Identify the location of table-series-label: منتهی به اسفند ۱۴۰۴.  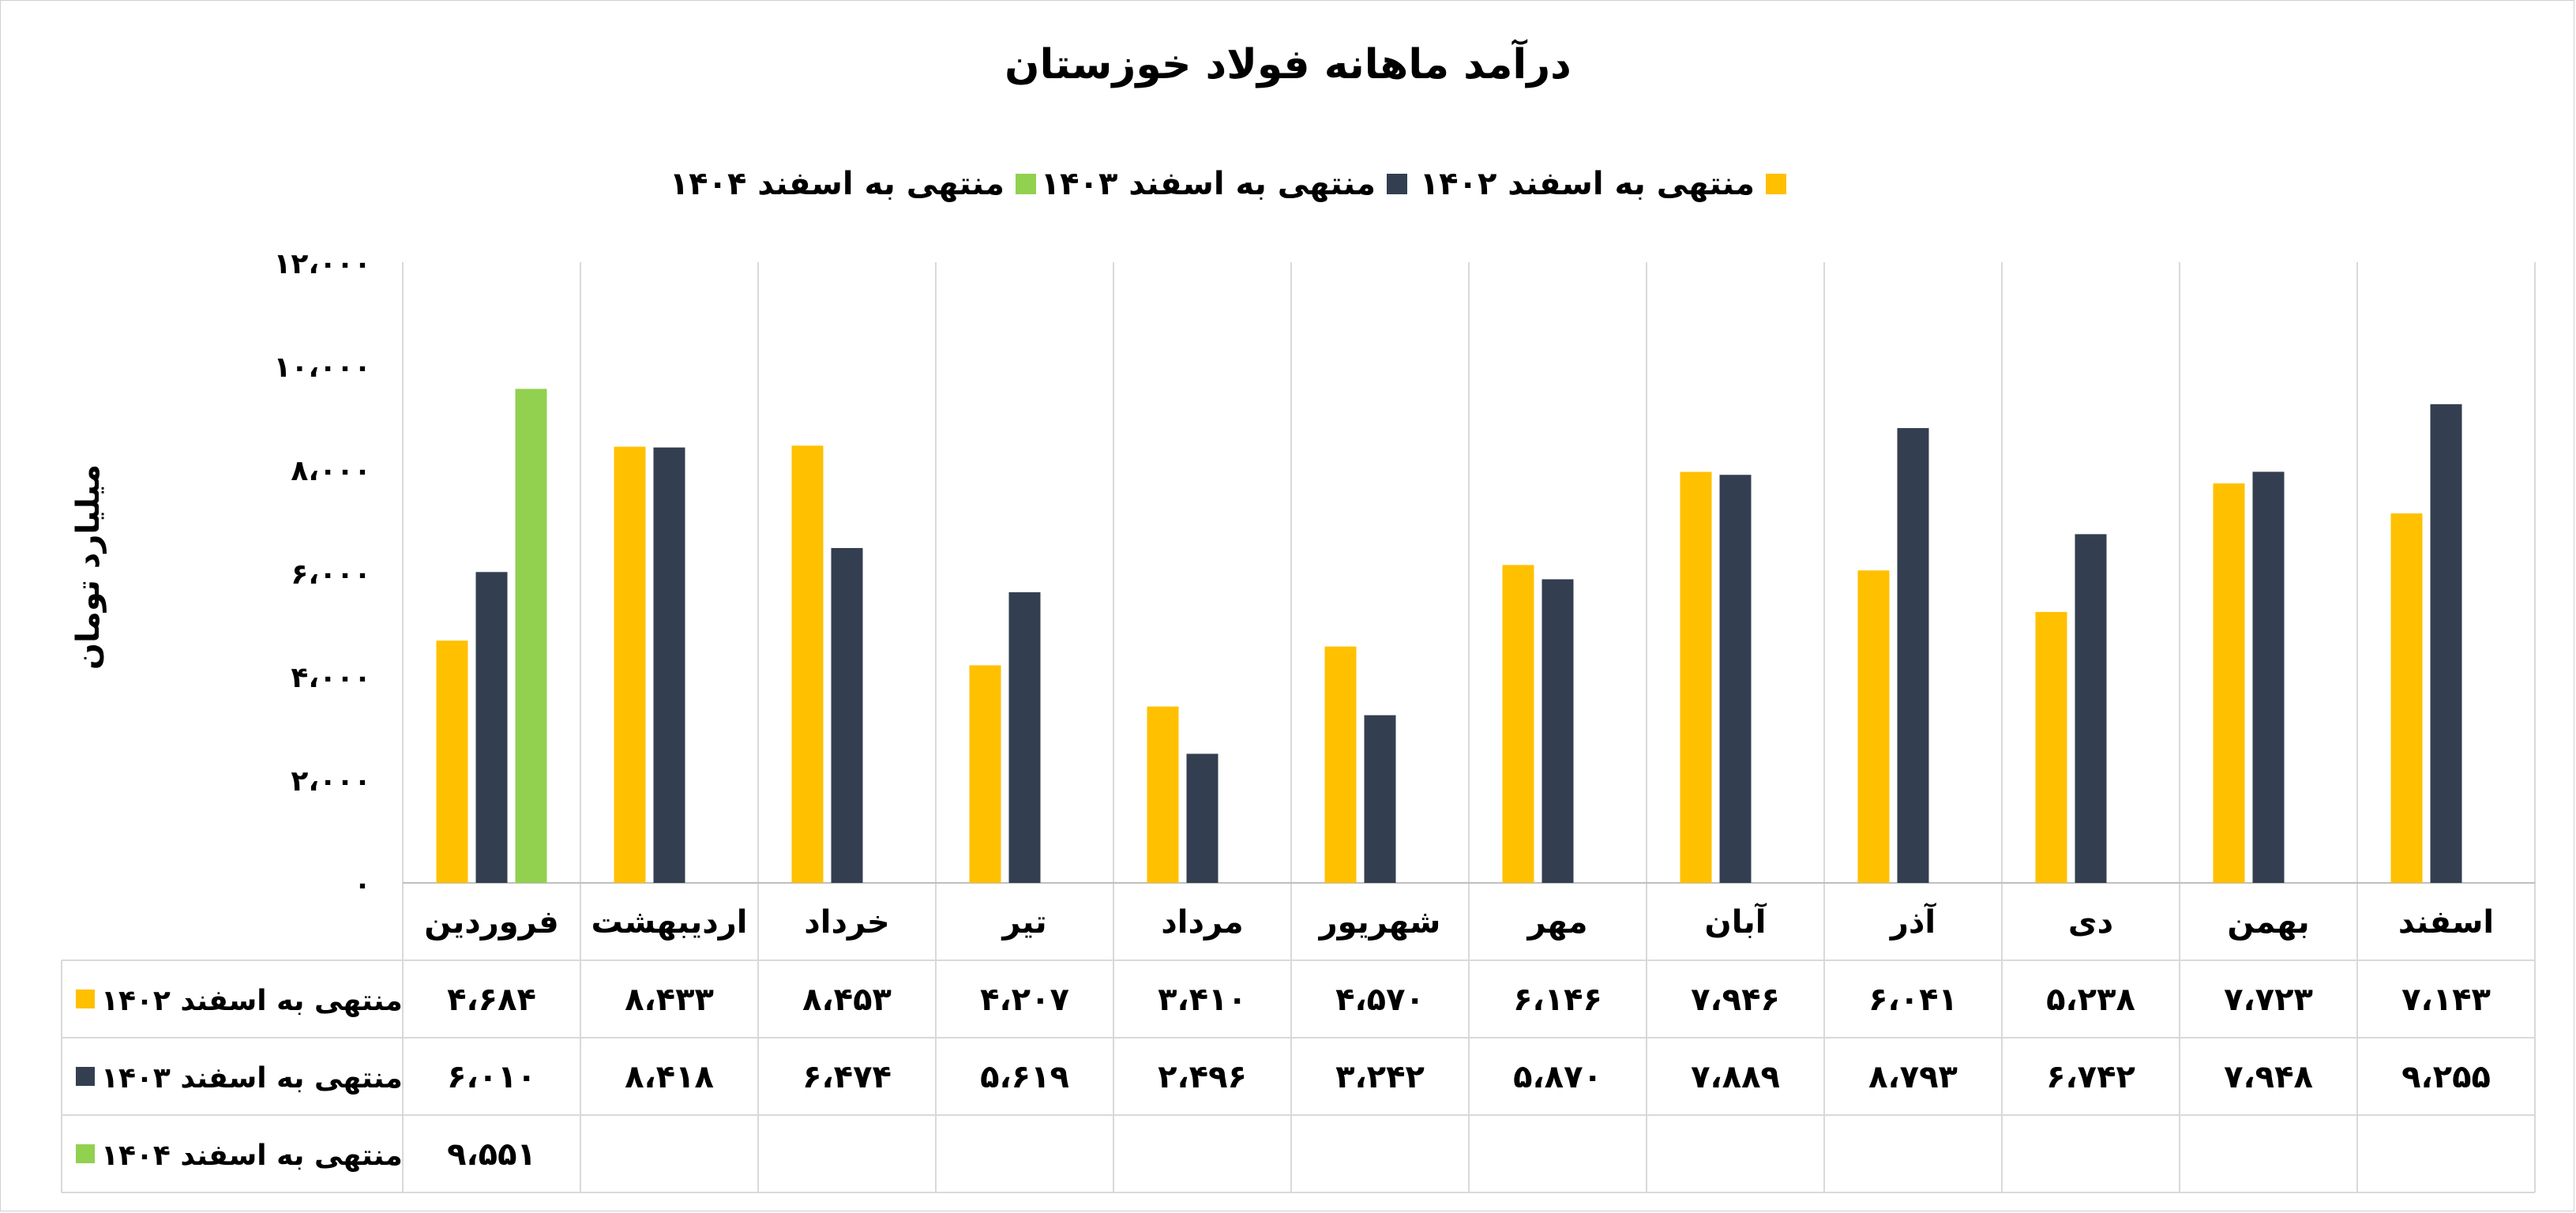
(252, 1156).